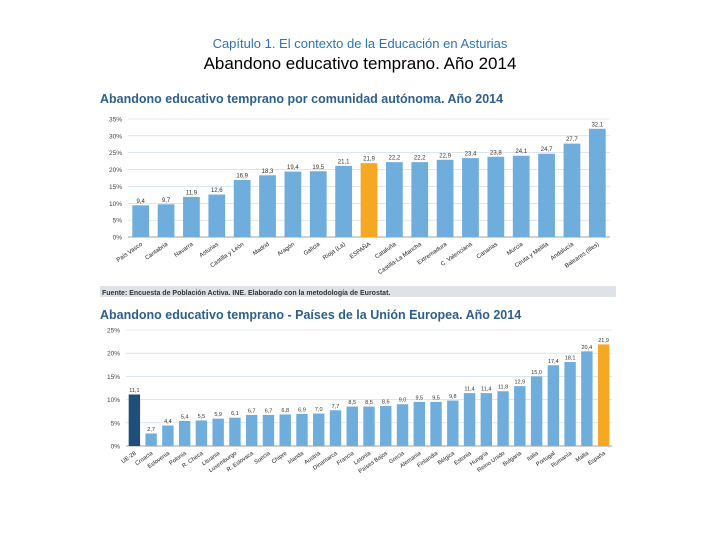  Describe the element at coordinates (134, 391) in the screenshot. I see `data-label: 11,1` at that location.